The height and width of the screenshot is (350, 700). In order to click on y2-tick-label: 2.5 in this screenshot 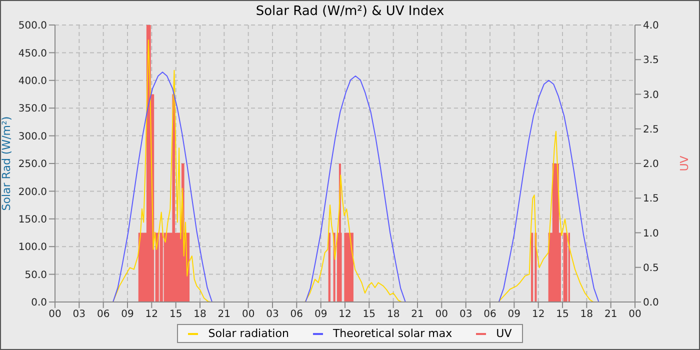, I will do `click(651, 130)`.